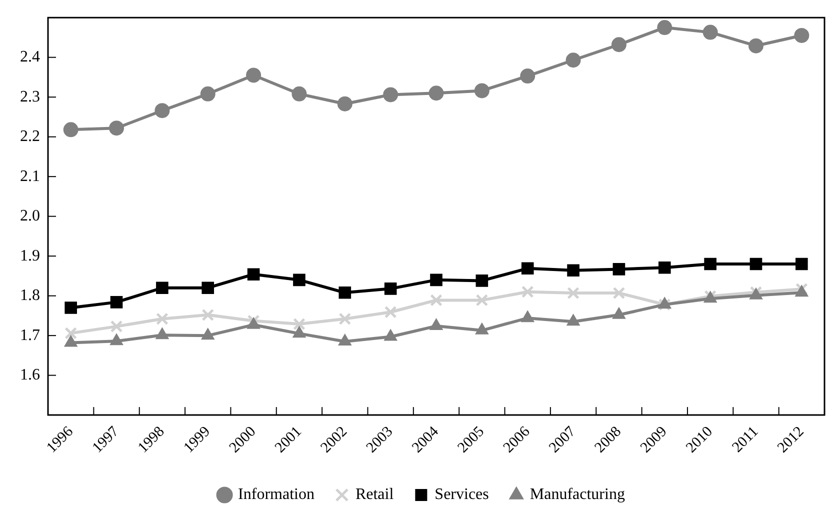 Image resolution: width=834 pixels, height=513 pixels. I want to click on legend-label: Retail, so click(374, 495).